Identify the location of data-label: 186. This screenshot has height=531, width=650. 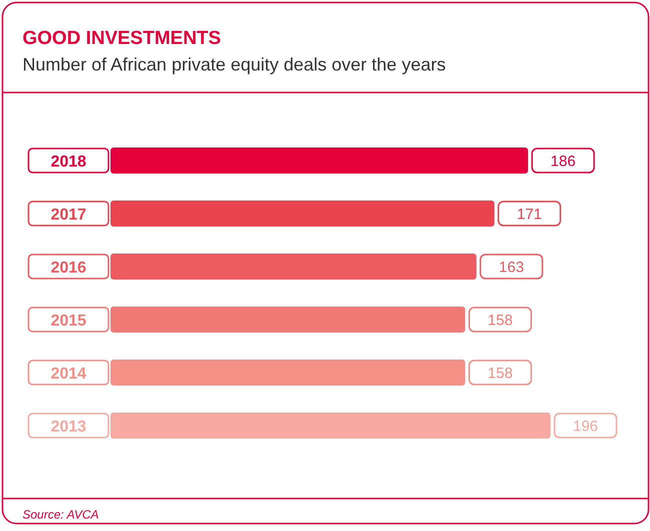
(563, 161).